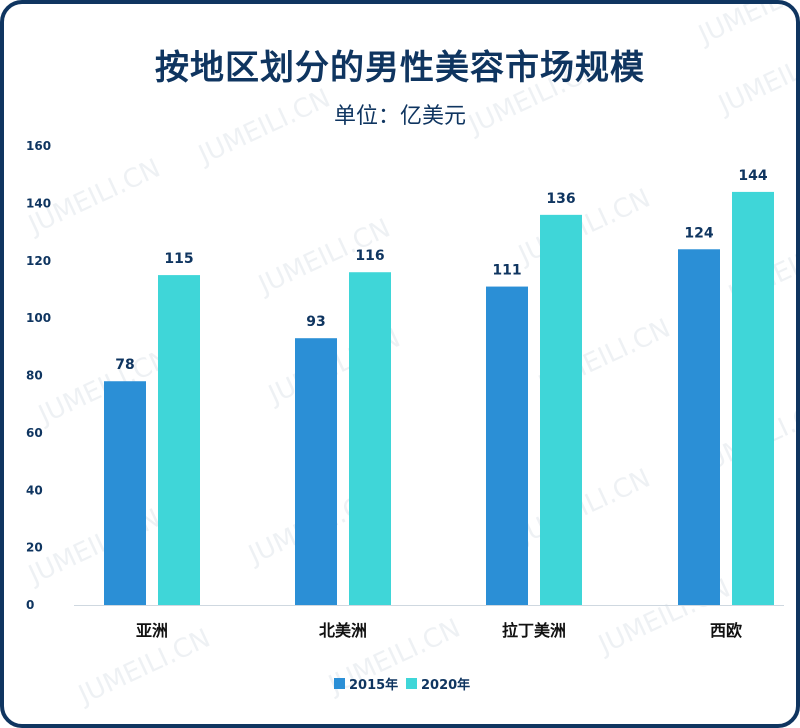  Describe the element at coordinates (316, 471) in the screenshot. I see `bar-2015年-北美洲` at that location.